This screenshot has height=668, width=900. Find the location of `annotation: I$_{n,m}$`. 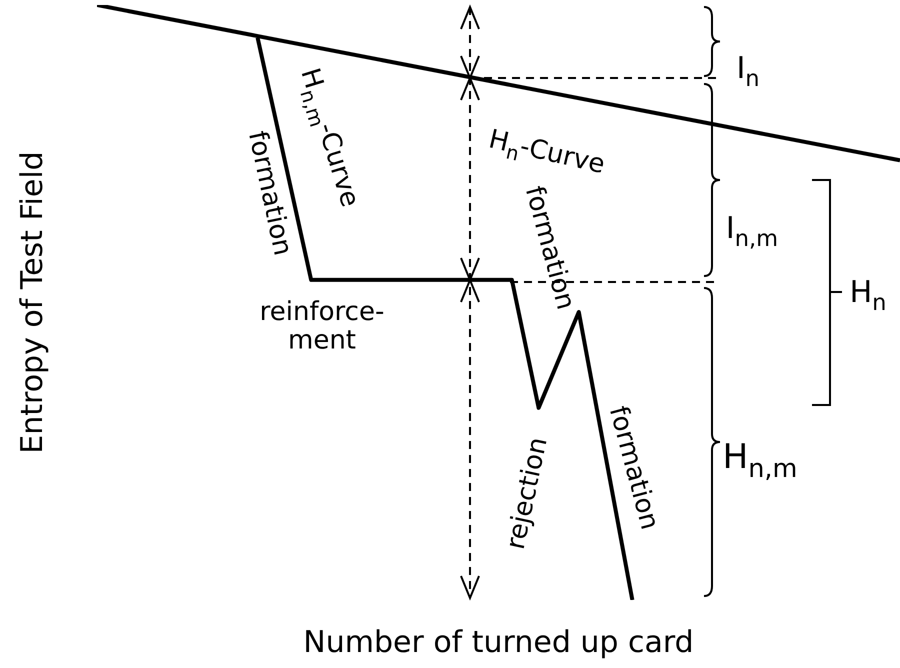

annotation: I$_{n,m}$ is located at coordinates (752, 231).